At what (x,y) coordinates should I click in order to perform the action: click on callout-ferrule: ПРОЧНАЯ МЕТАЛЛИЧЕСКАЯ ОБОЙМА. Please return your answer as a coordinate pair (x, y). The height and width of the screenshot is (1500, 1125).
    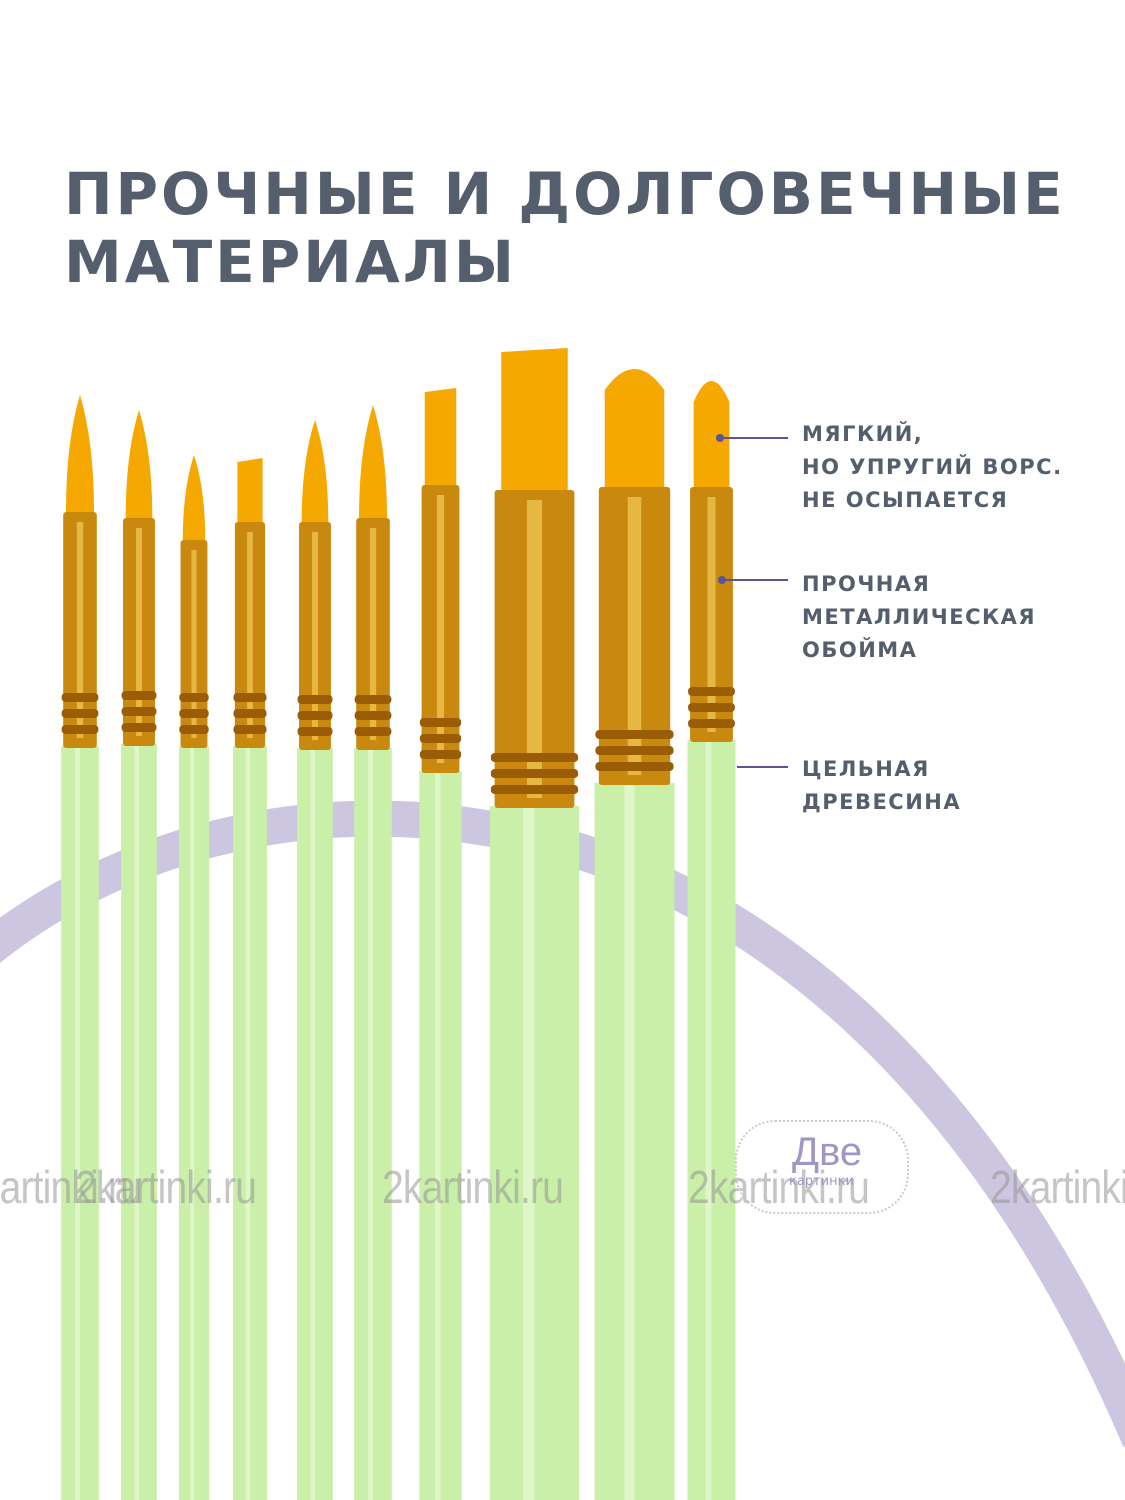
    Looking at the image, I should click on (919, 617).